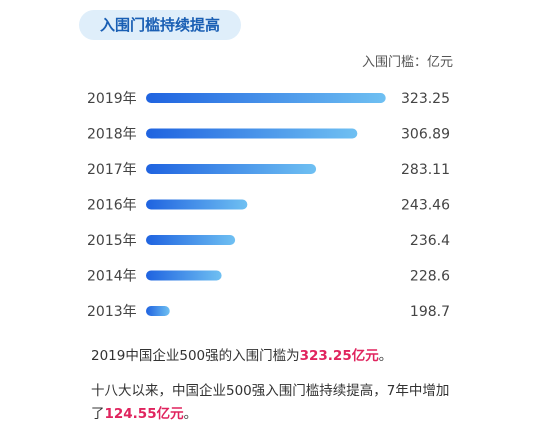 This screenshot has height=441, width=554. What do you see at coordinates (430, 312) in the screenshot?
I see `value-label: 198.7` at bounding box center [430, 312].